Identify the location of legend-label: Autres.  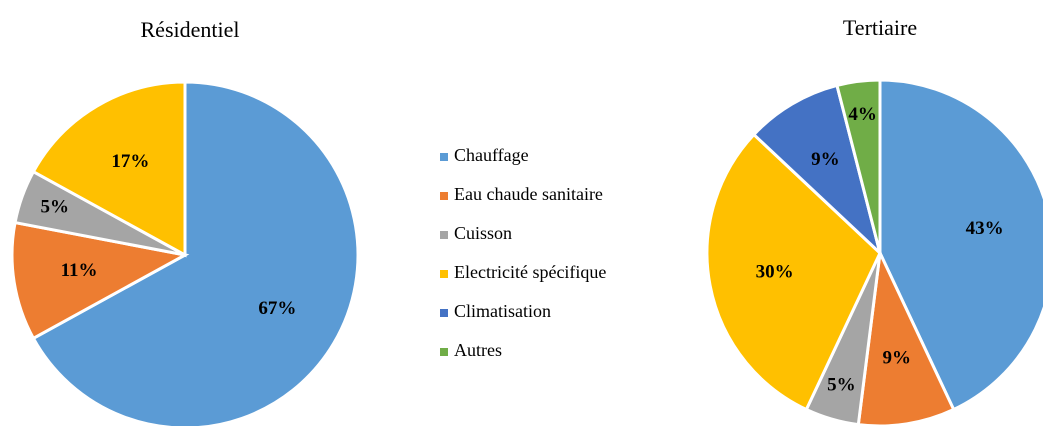
(478, 350).